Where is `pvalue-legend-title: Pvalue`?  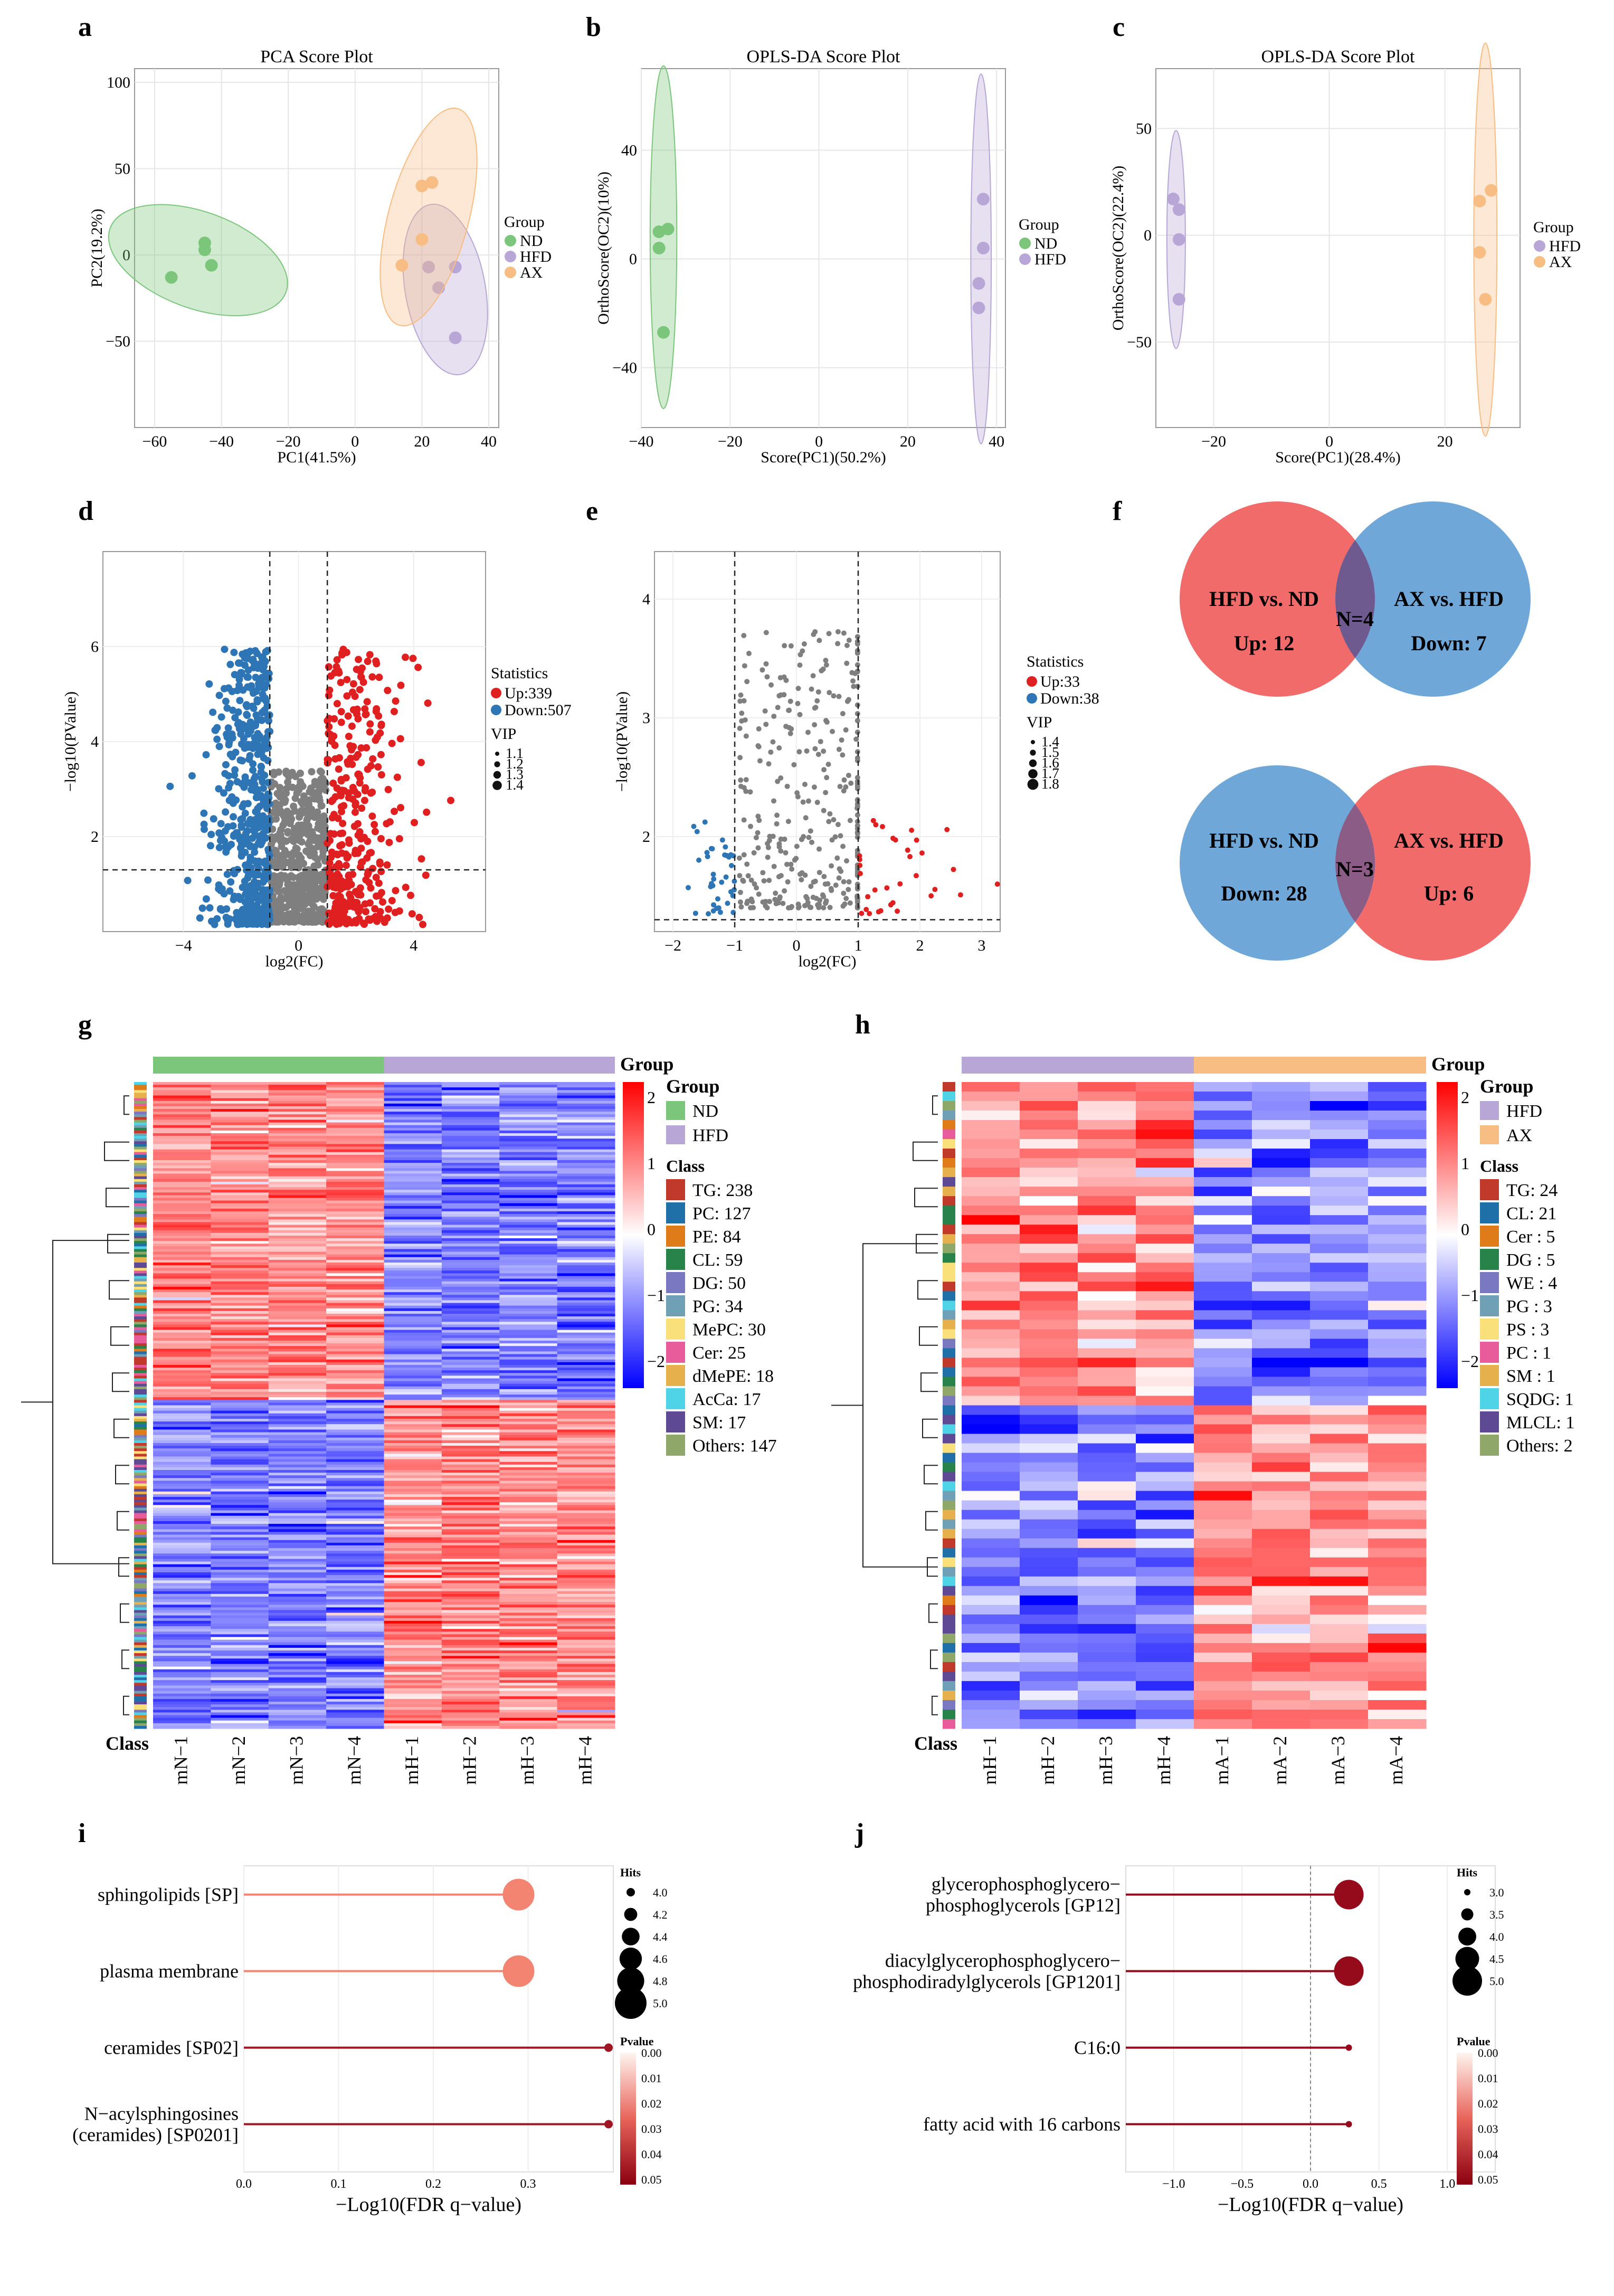
pvalue-legend-title: Pvalue is located at coordinates (1473, 2041).